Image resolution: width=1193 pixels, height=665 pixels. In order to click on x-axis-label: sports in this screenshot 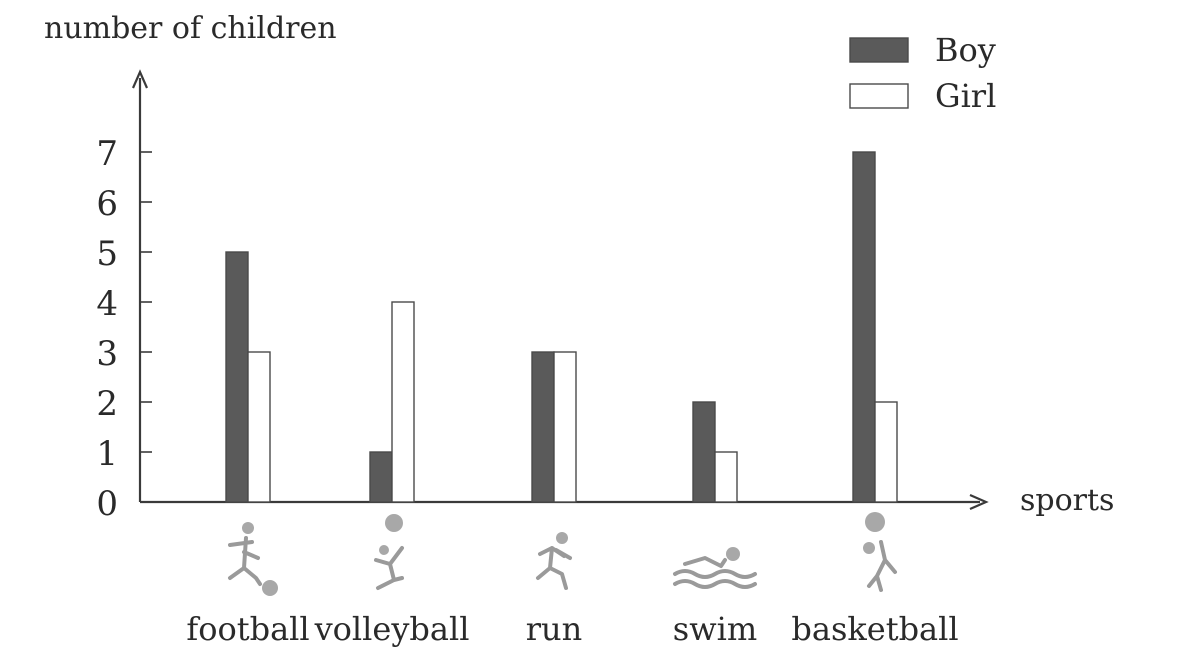, I will do `click(1067, 500)`.